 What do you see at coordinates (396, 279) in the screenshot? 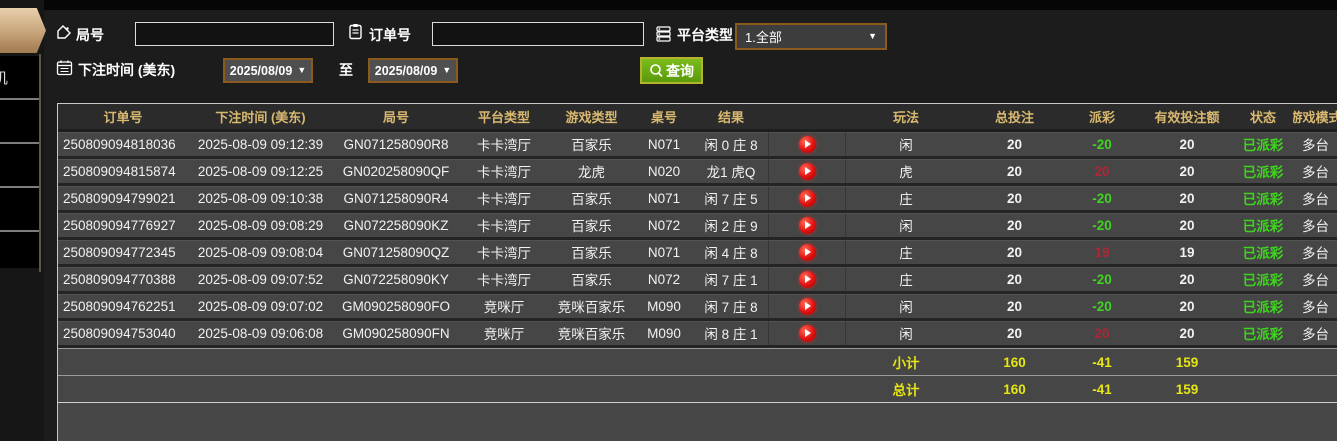
I see `cell-round-no: GN072258090KY` at bounding box center [396, 279].